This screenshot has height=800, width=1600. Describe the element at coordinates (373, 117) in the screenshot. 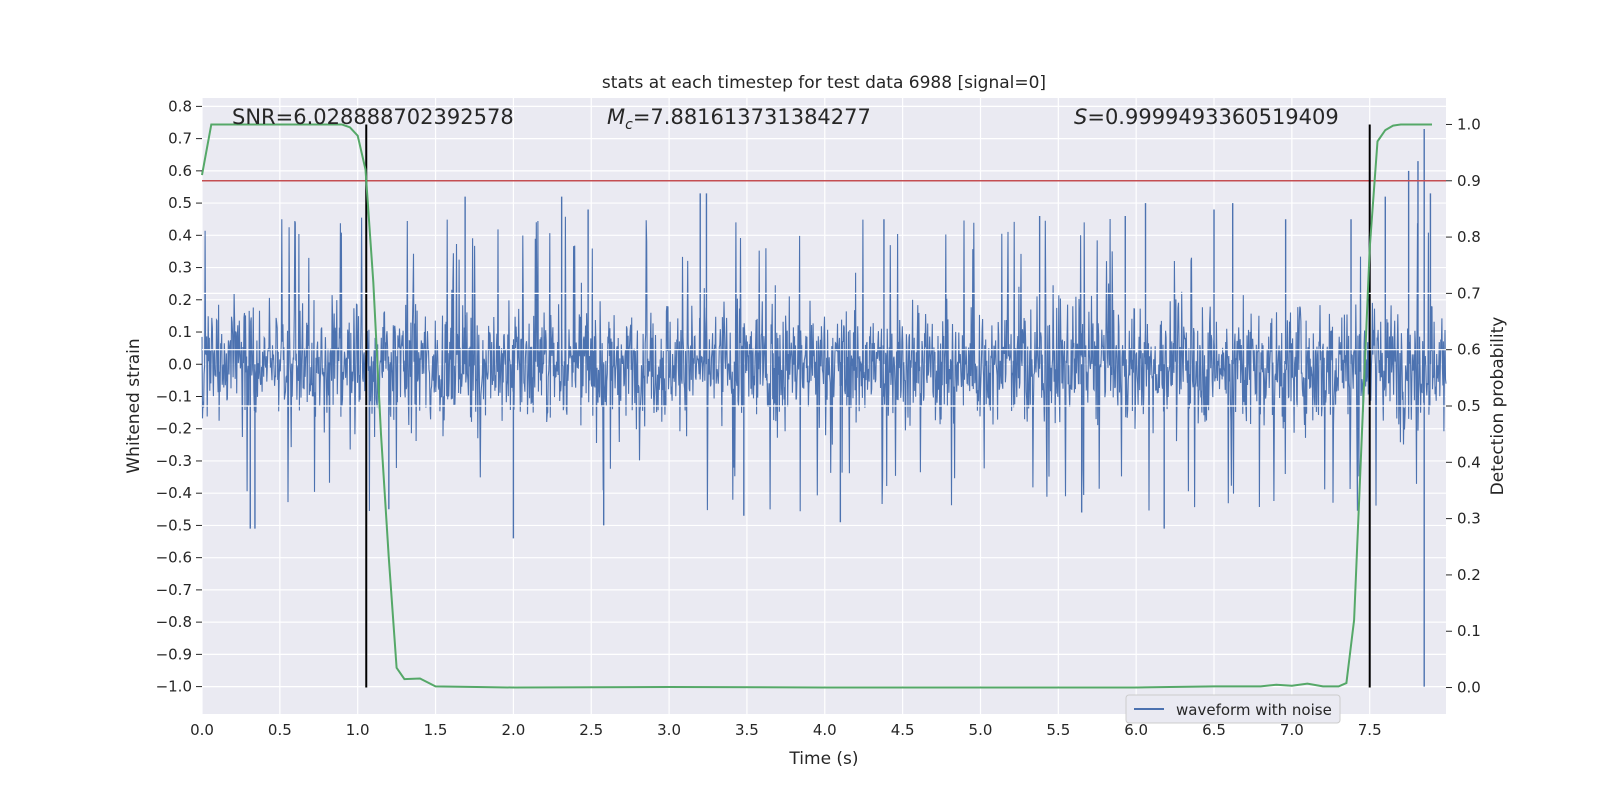

I see `snr-annotation: SNR=6.028888702392578` at that location.